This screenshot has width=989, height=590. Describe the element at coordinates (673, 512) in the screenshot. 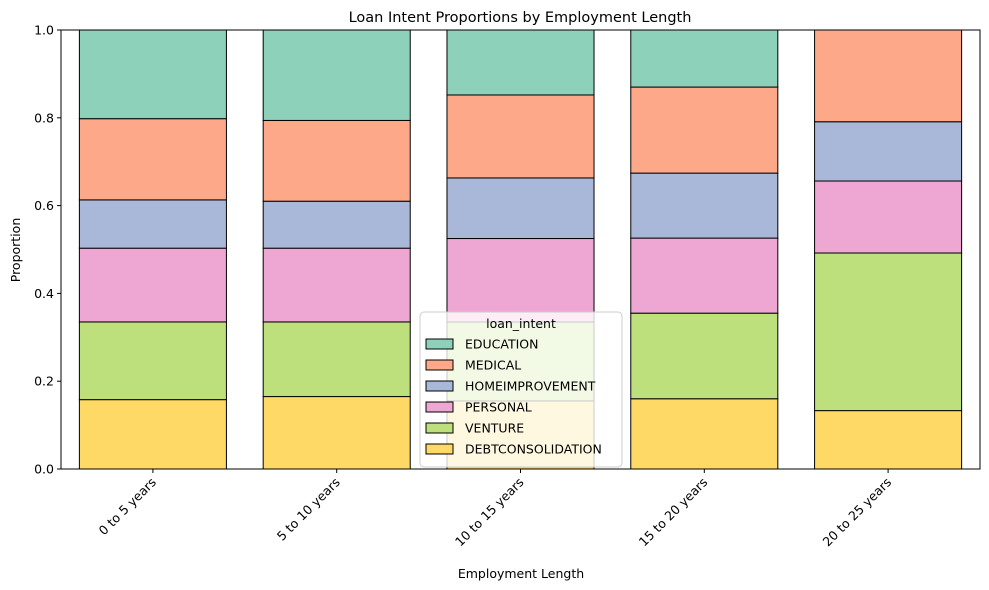

I see `x-tick-label: 15 to 20 years` at that location.